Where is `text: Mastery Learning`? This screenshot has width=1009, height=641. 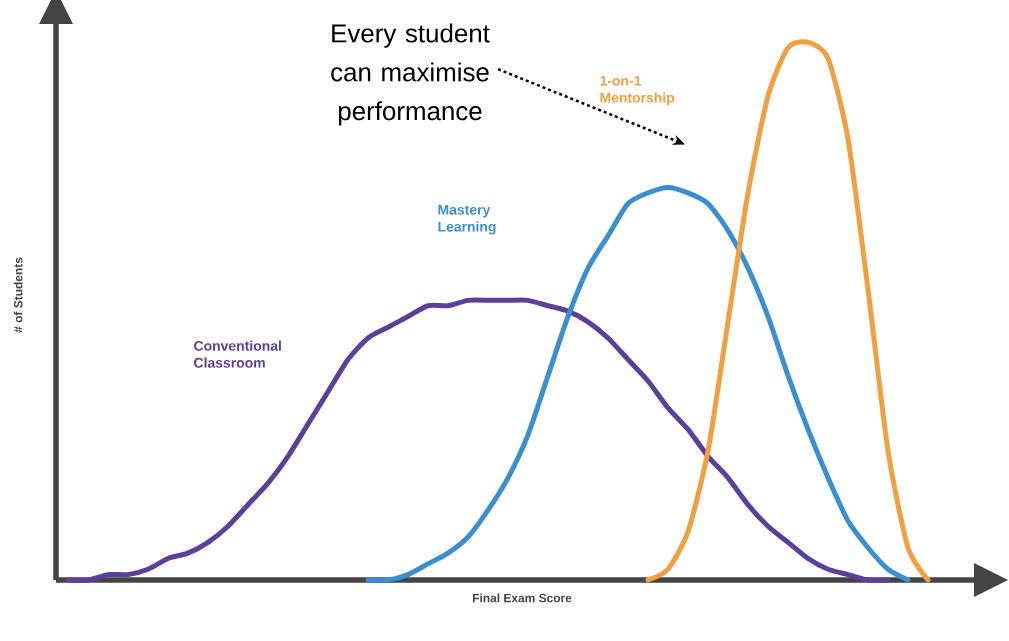 text: Mastery Learning is located at coordinates (467, 219).